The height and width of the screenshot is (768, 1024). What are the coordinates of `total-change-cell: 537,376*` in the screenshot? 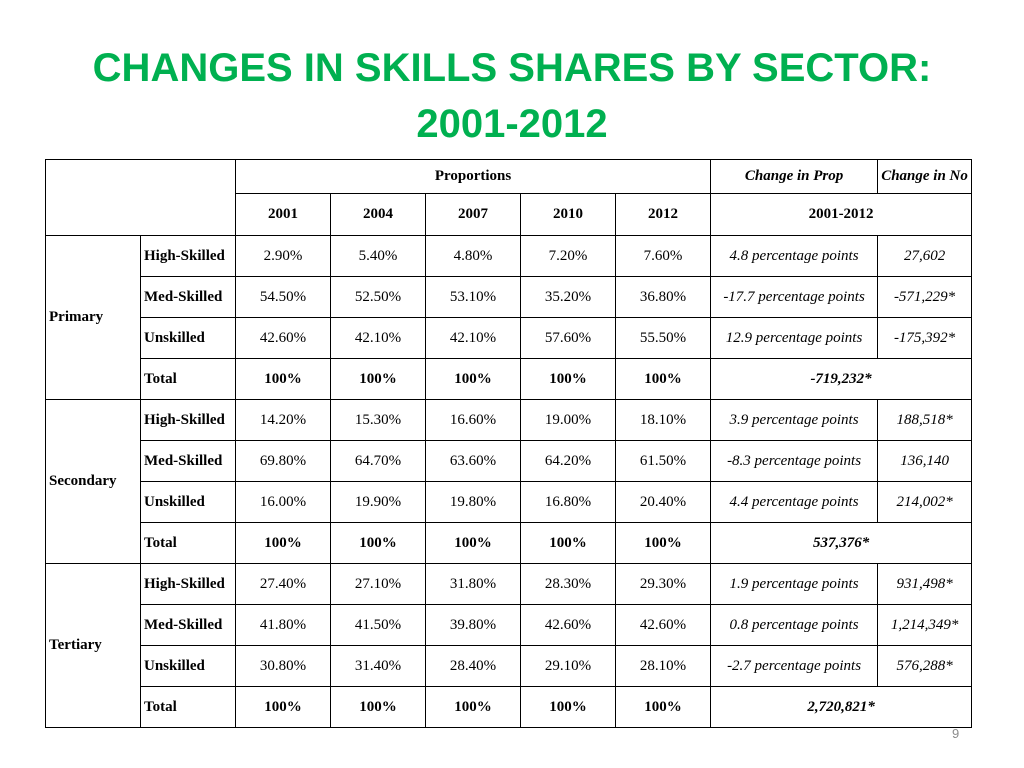 It's located at (841, 543).